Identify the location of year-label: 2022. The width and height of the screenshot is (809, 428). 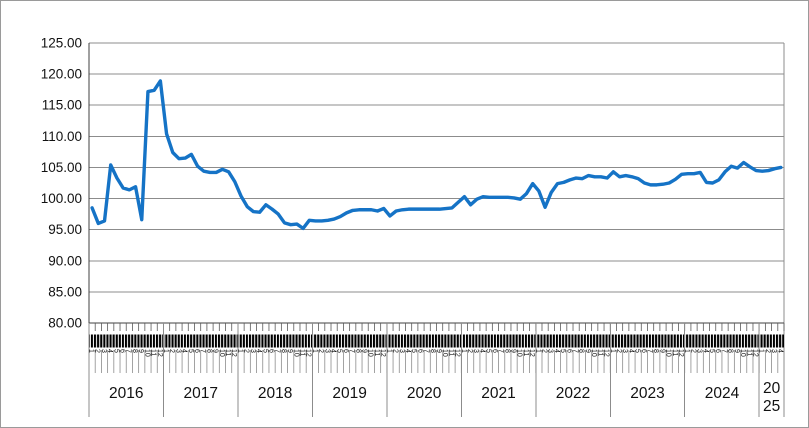
(573, 393).